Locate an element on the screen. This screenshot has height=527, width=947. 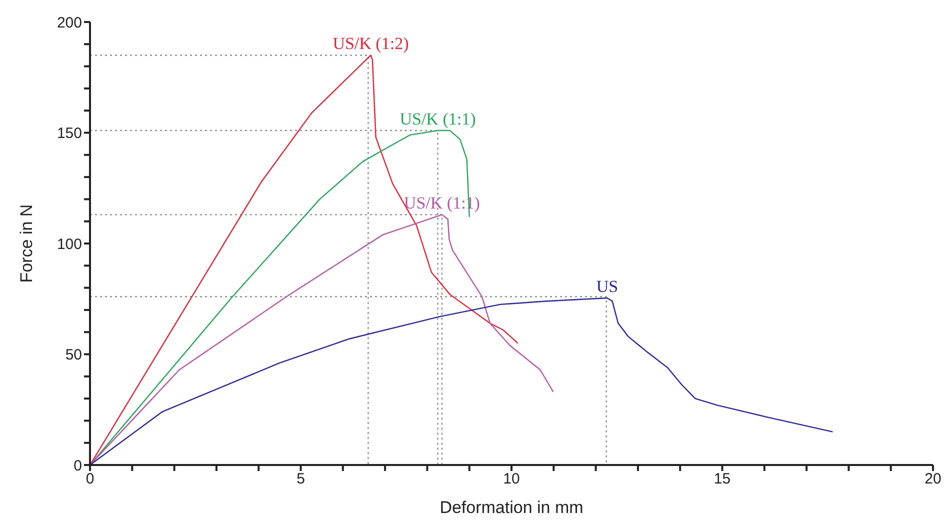
y-tick-label: 200 is located at coordinates (69, 23).